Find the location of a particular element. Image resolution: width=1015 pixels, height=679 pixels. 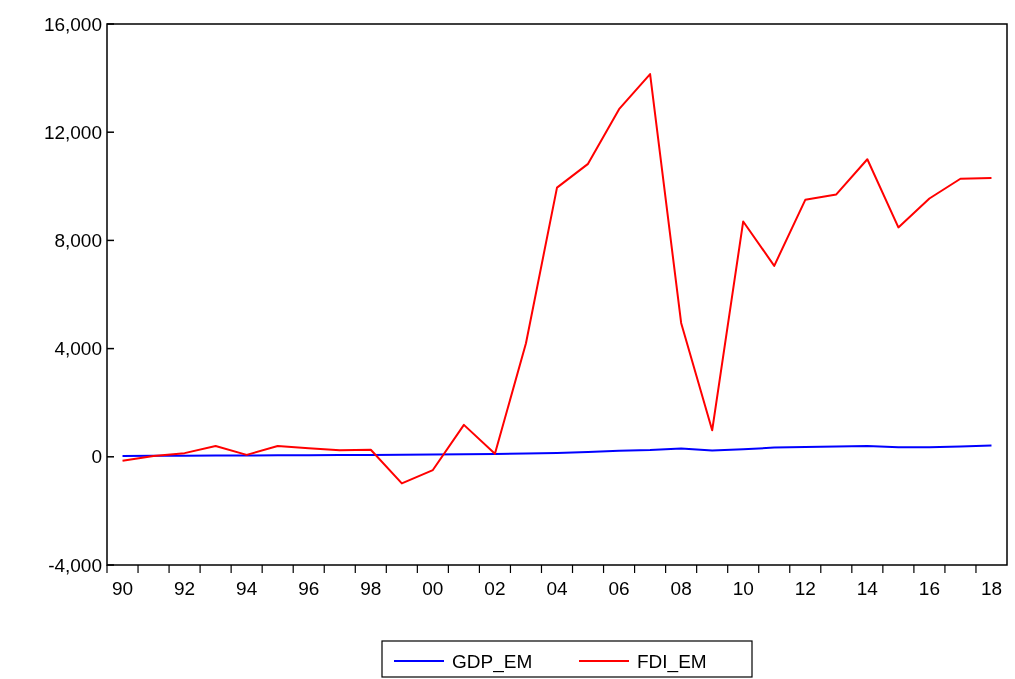

legend-label: FDI_EM is located at coordinates (672, 661).